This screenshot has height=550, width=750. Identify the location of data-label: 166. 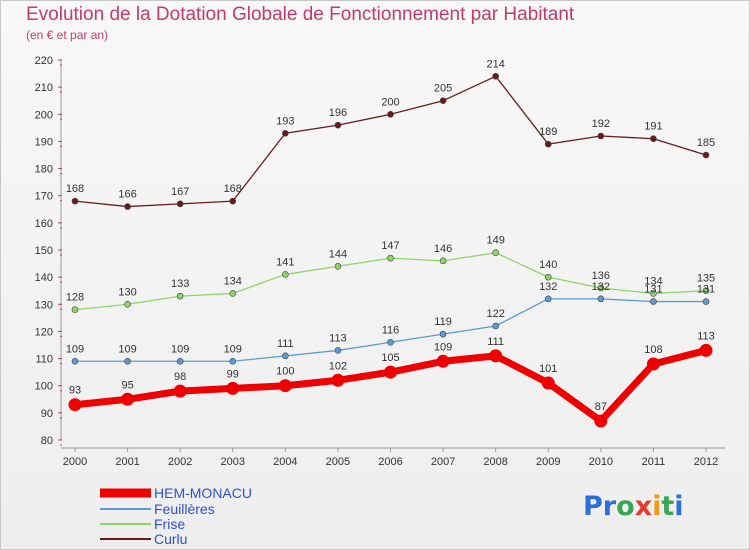
(127, 195).